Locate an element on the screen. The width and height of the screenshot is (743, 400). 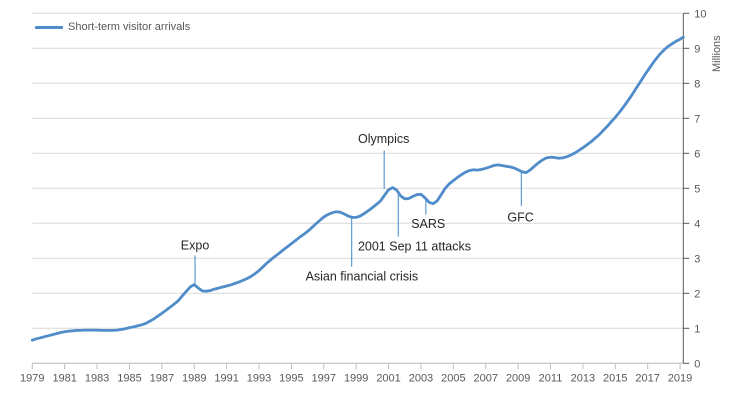
y-axis-tick-label: 6 is located at coordinates (697, 154).